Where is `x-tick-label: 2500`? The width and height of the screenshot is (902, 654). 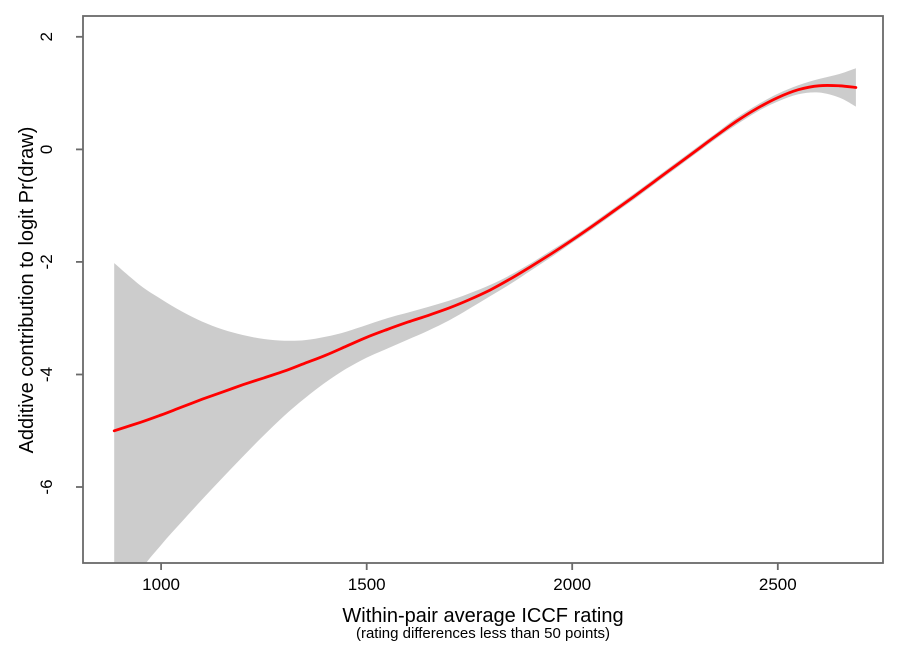
x-tick-label: 2500 is located at coordinates (778, 584).